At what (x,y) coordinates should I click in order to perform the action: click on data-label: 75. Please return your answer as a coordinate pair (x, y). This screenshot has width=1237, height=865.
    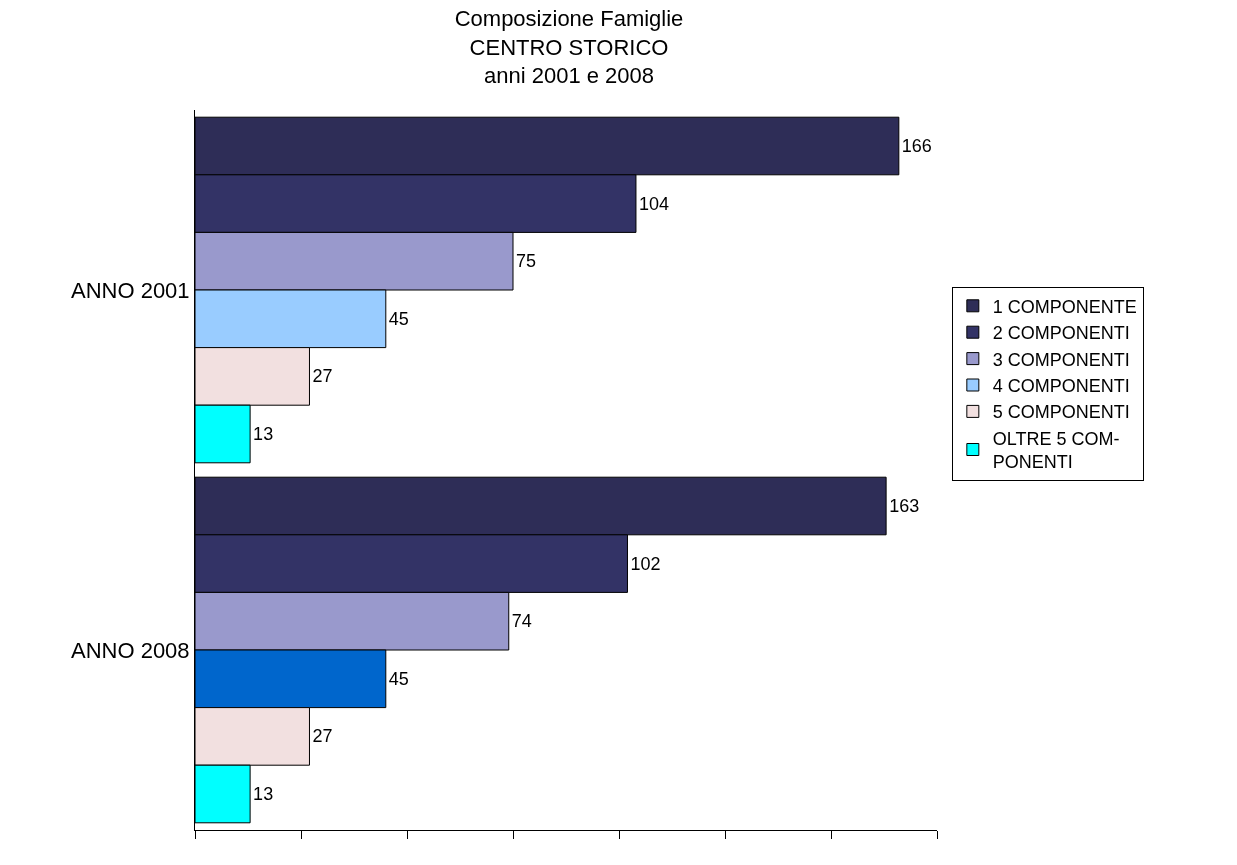
    Looking at the image, I should click on (526, 261).